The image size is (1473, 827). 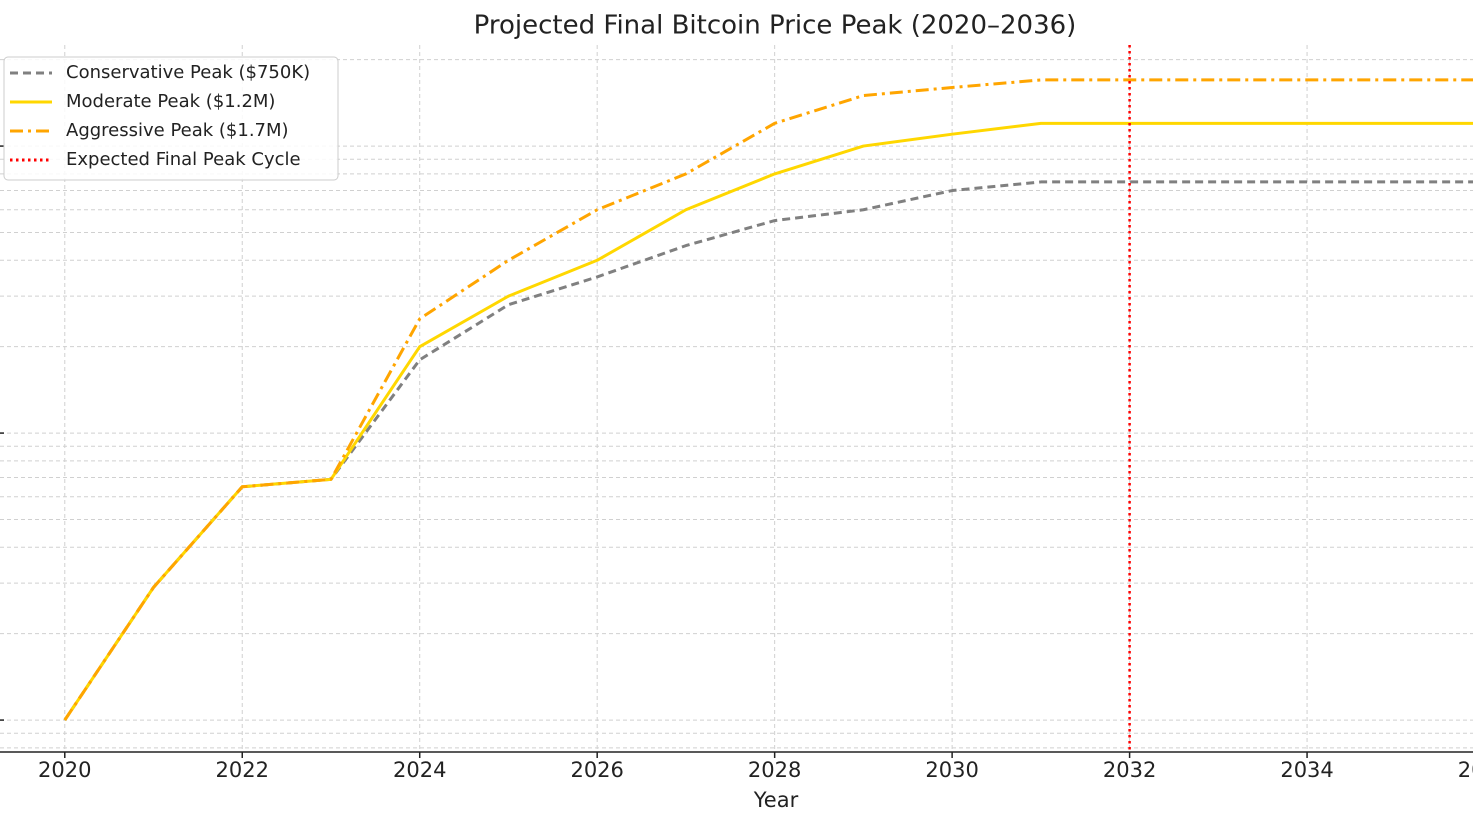 What do you see at coordinates (242, 770) in the screenshot?
I see `x-tick-label: 2022` at bounding box center [242, 770].